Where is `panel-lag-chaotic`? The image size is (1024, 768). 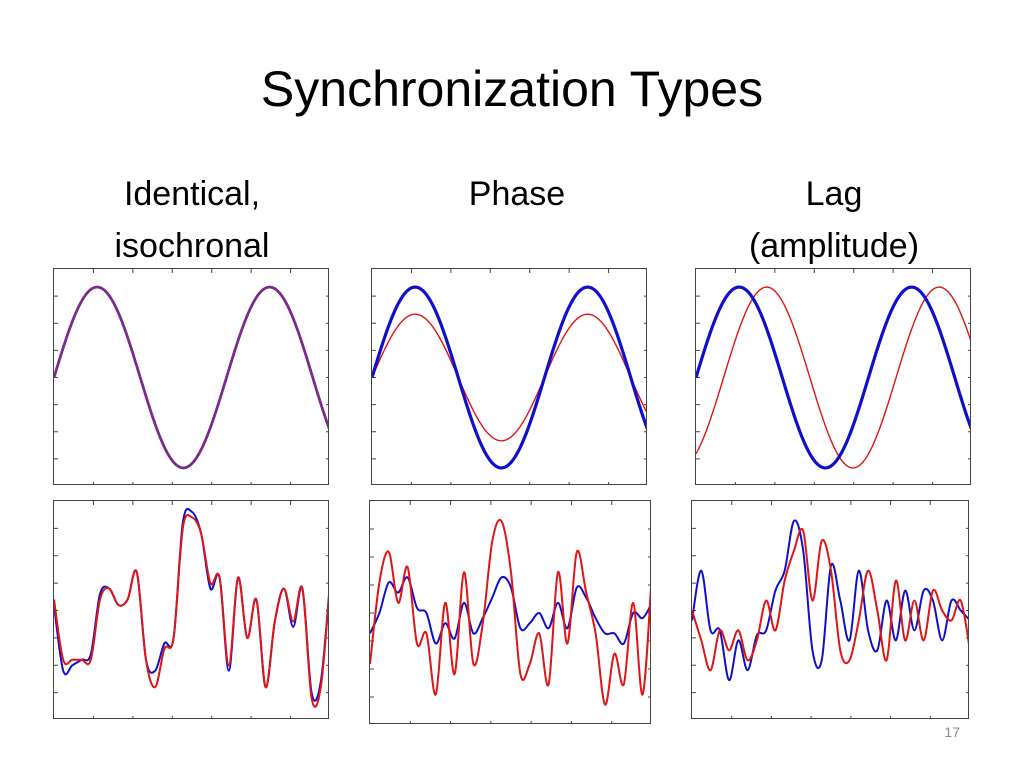 panel-lag-chaotic is located at coordinates (830, 609).